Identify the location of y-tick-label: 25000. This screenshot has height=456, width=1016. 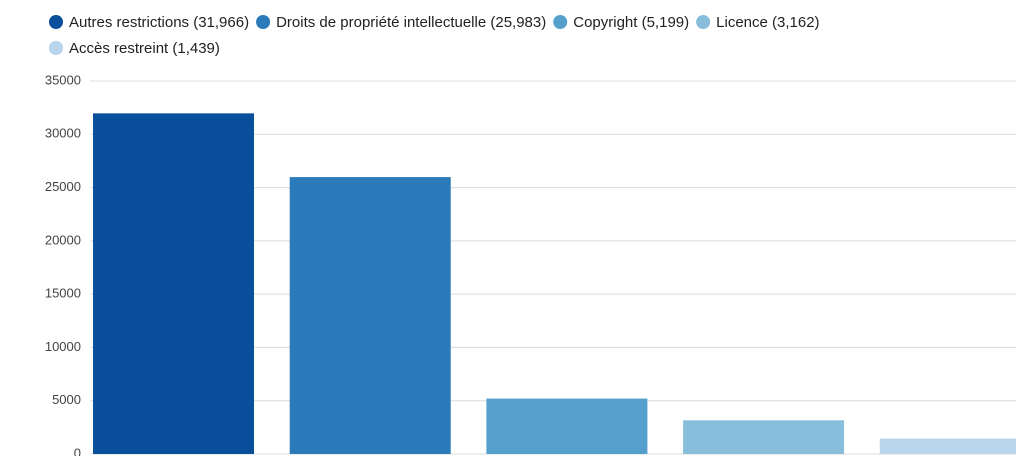
(63, 186).